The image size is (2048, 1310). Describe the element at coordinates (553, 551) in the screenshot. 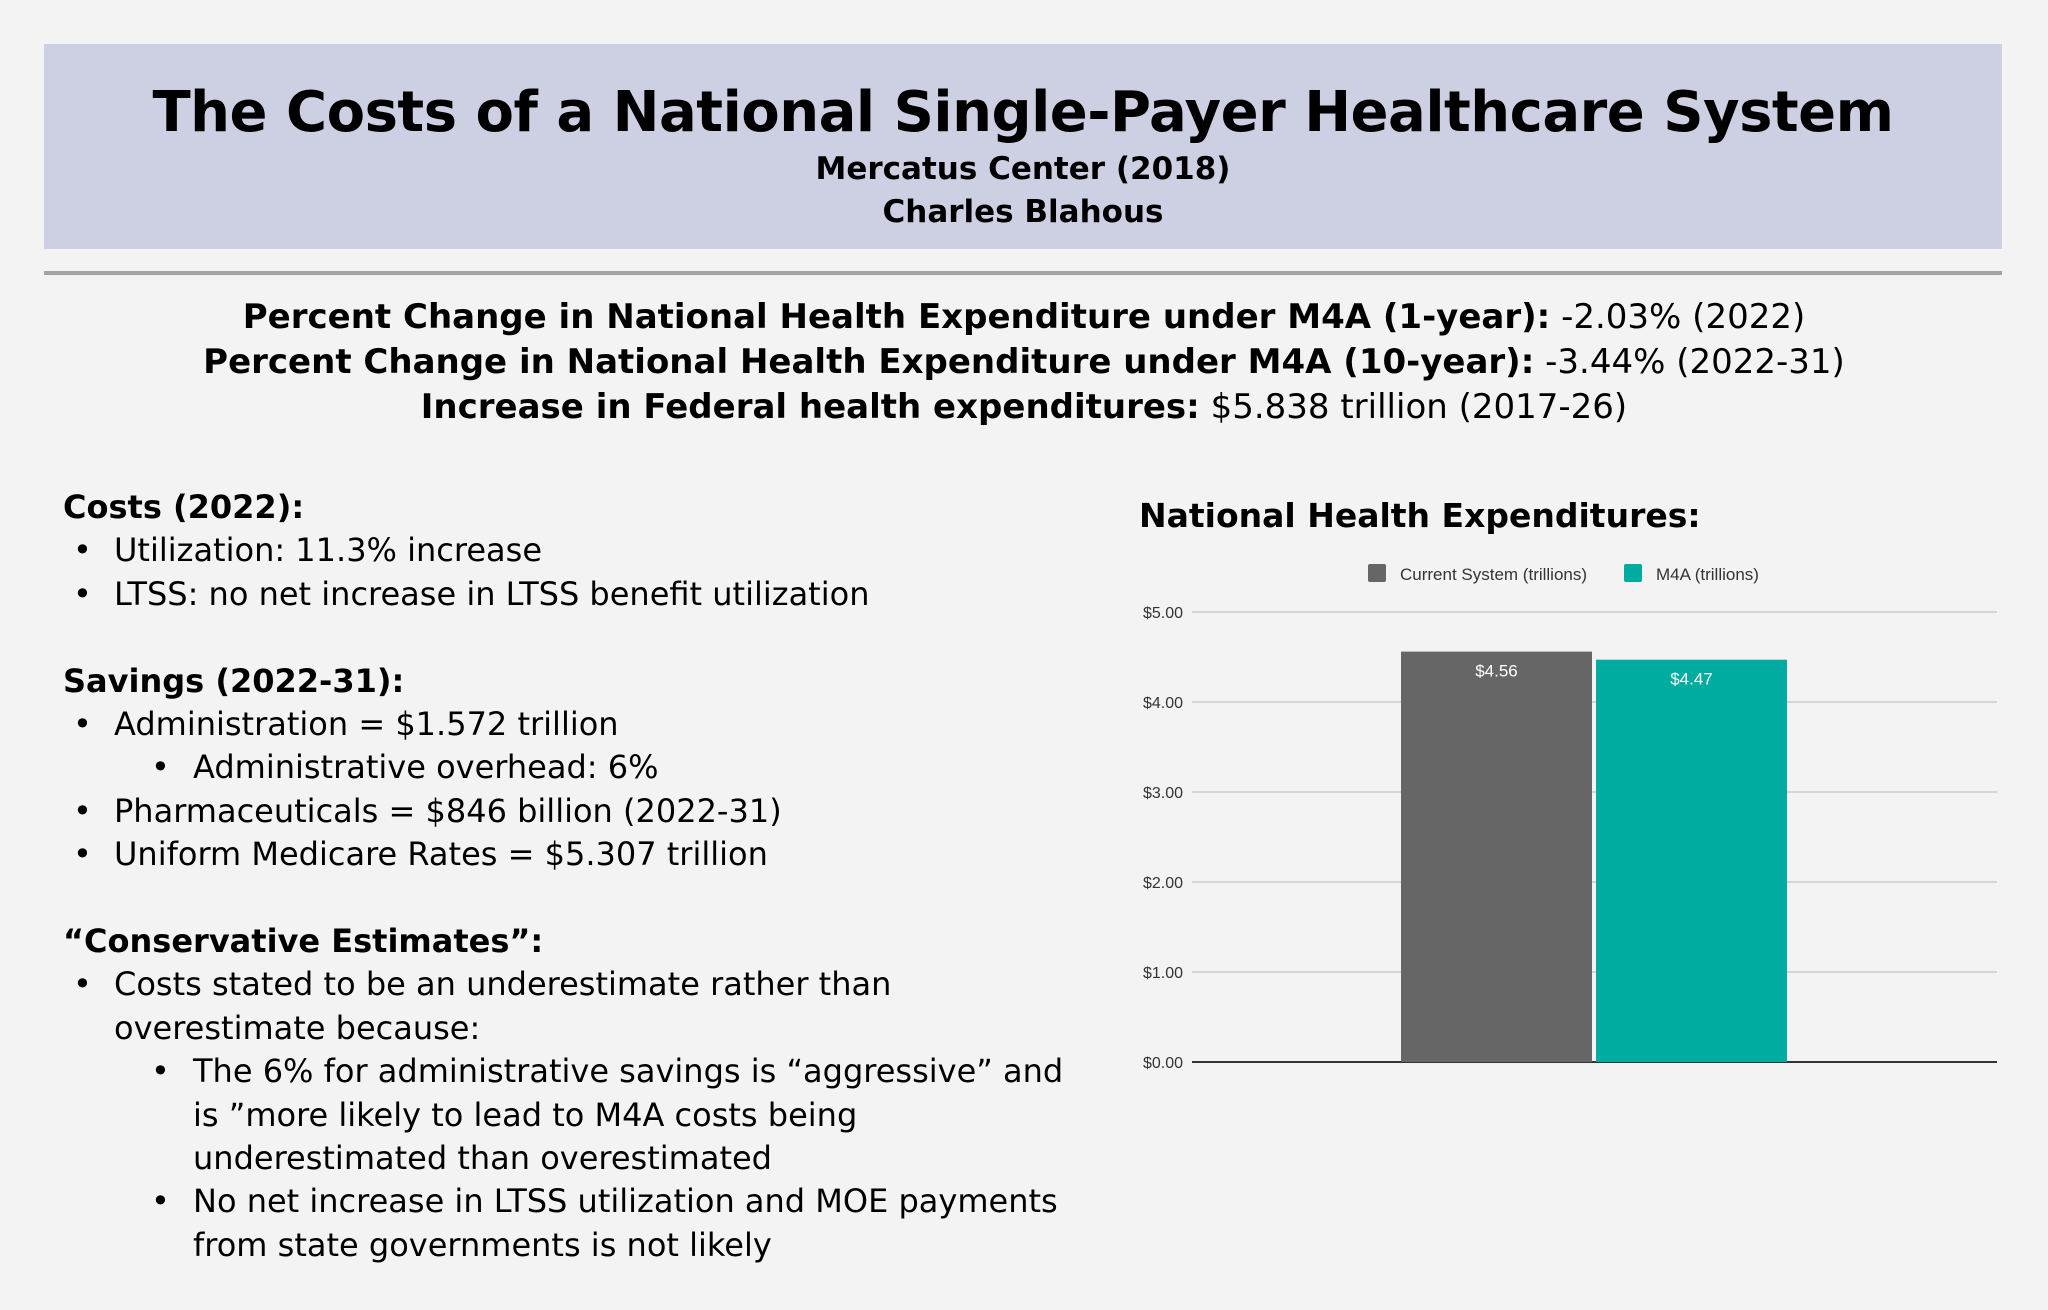

I see `list-item: Utilization: 11.3% increase` at that location.